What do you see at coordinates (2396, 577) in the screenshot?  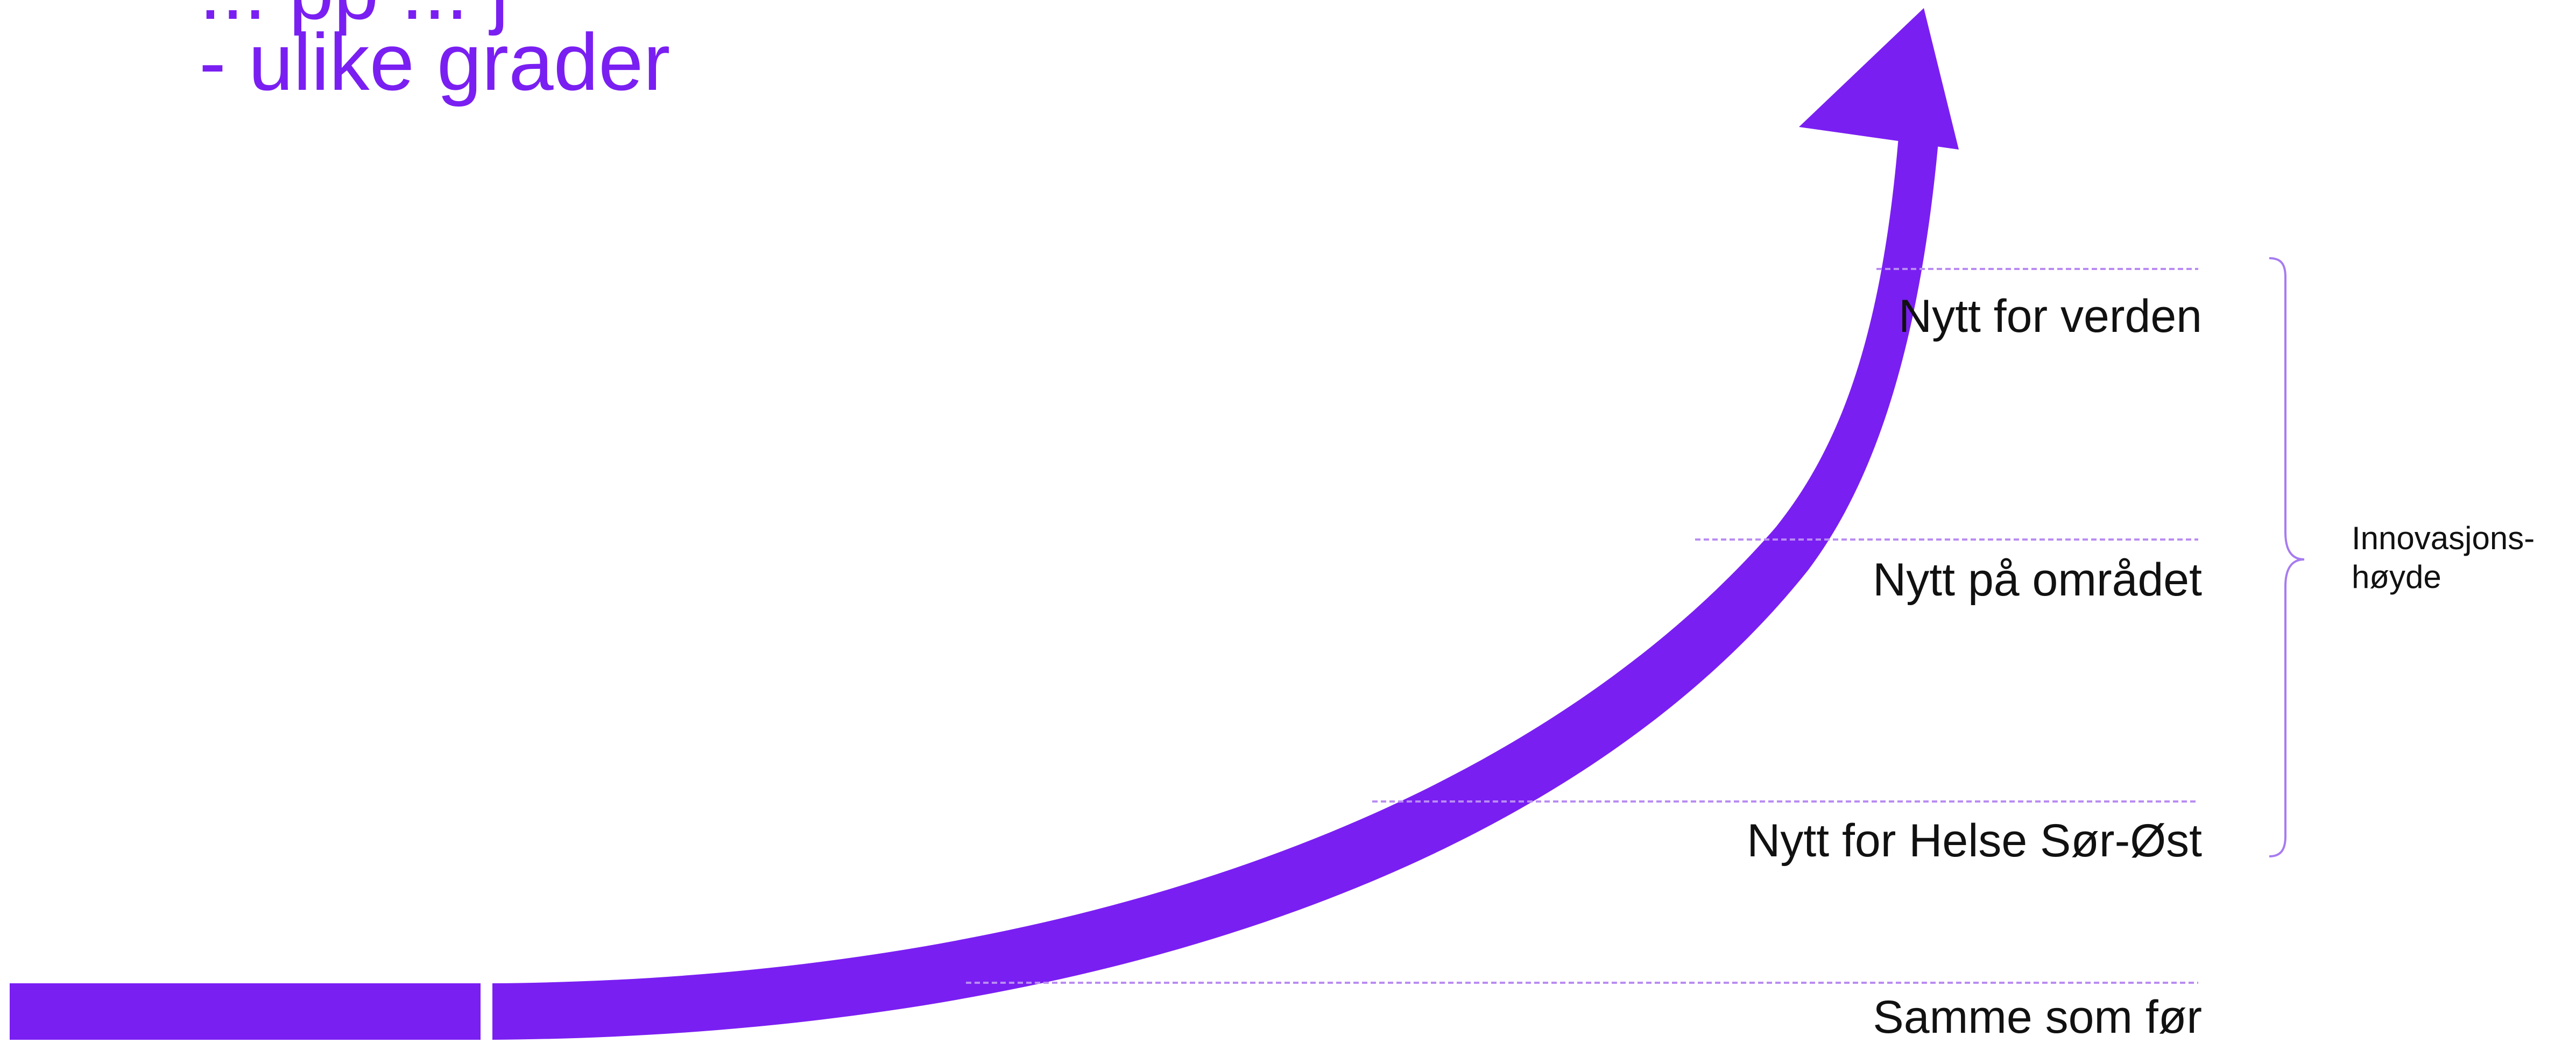 I see `innovation-height-label-line-2: høyde` at bounding box center [2396, 577].